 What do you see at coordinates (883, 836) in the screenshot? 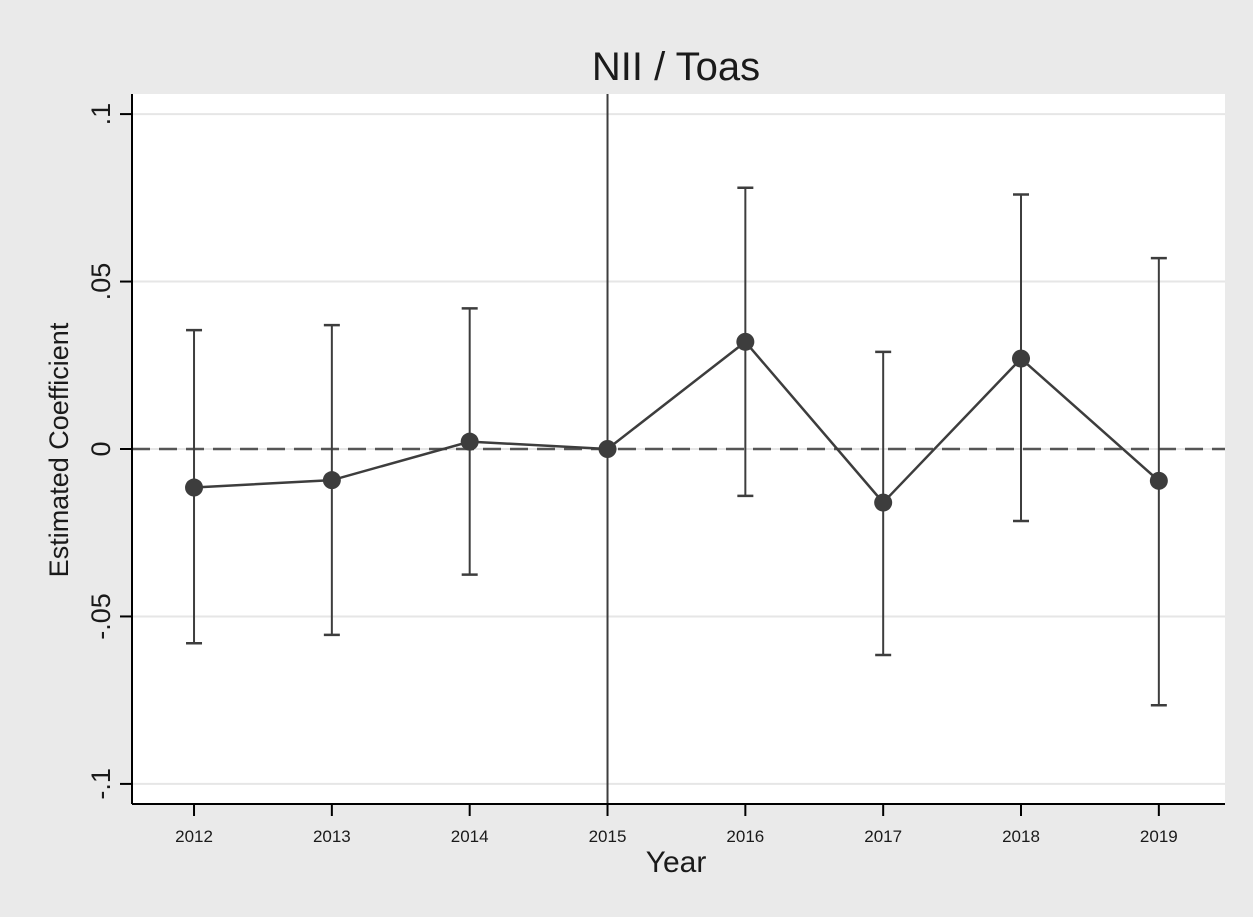
I see `x-tick-label: 2017` at bounding box center [883, 836].